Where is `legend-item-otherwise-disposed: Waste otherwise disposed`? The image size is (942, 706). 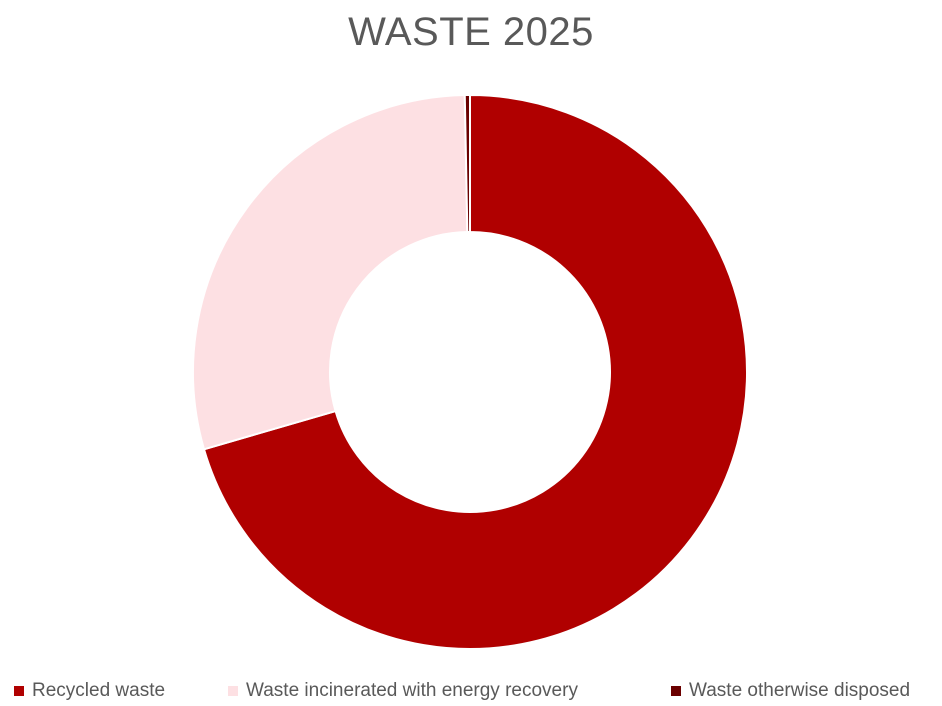
legend-item-otherwise-disposed: Waste otherwise disposed is located at coordinates (790, 691).